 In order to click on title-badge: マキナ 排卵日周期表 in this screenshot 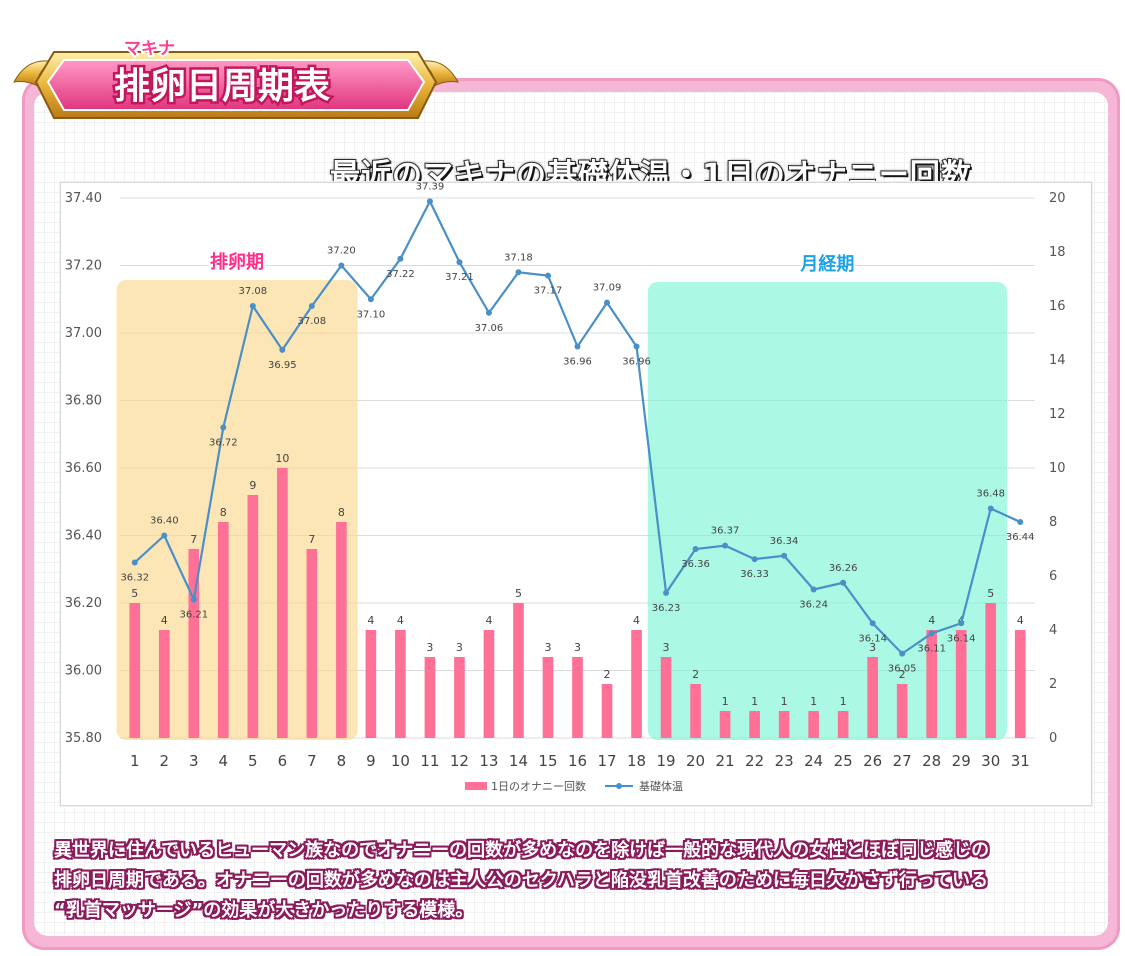, I will do `click(236, 78)`.